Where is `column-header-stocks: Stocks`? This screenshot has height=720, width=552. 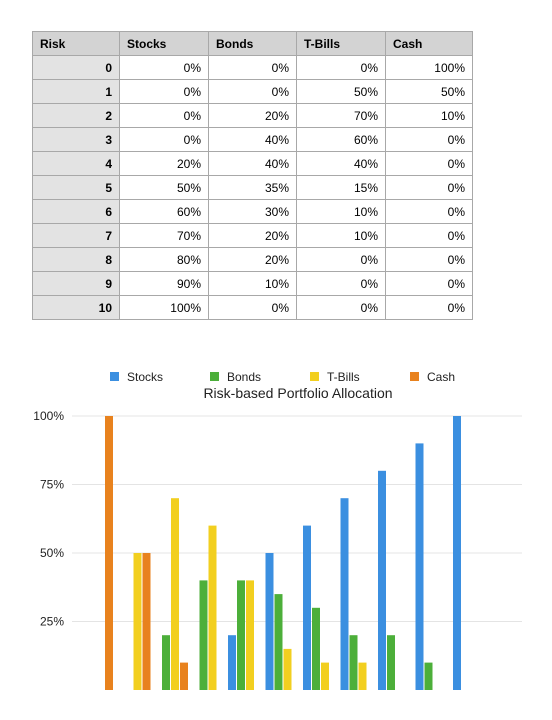 column-header-stocks: Stocks is located at coordinates (164, 43).